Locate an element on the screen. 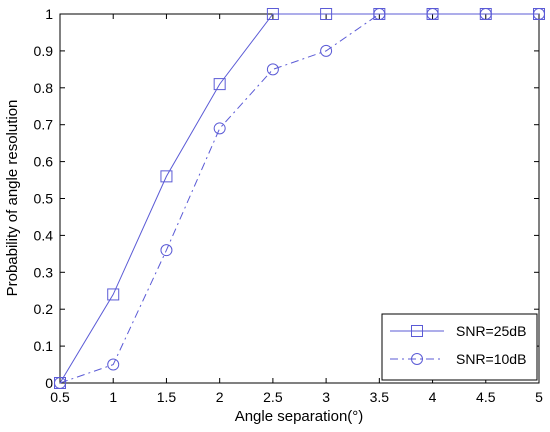 The width and height of the screenshot is (550, 432). y-tick-label: 0.3 is located at coordinates (44, 272).